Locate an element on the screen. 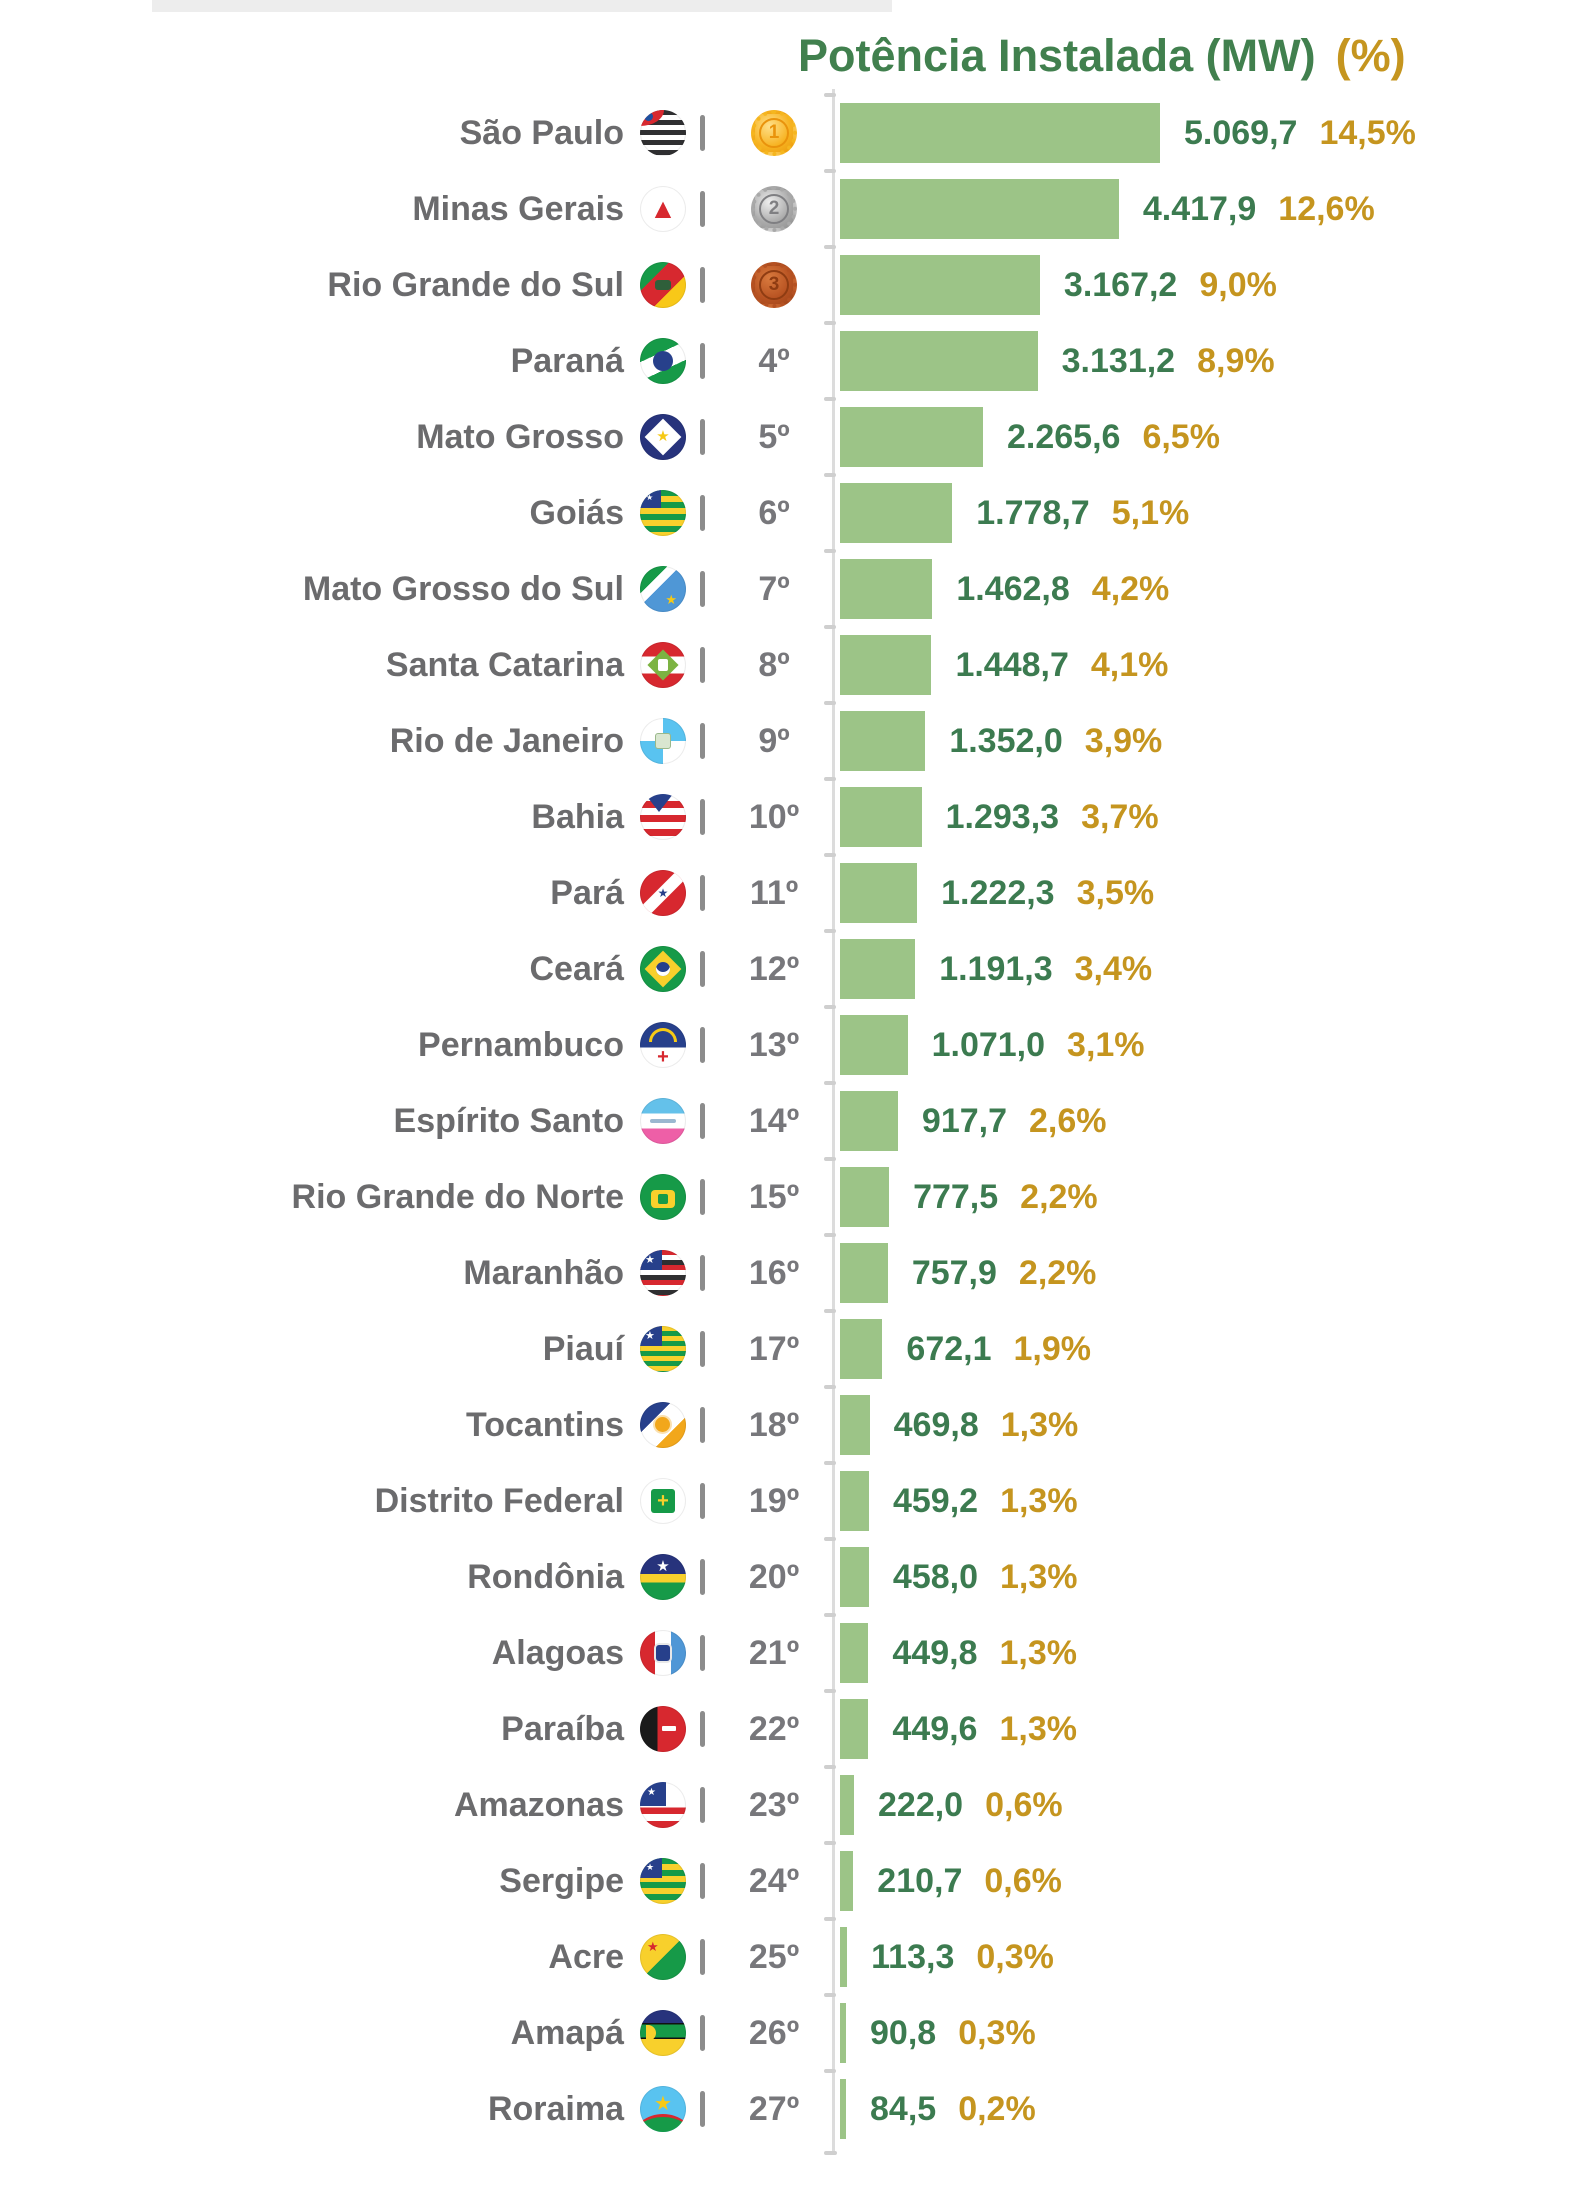  table-row: Goiás 6º 1.778,7 5,1% is located at coordinates (796, 512).